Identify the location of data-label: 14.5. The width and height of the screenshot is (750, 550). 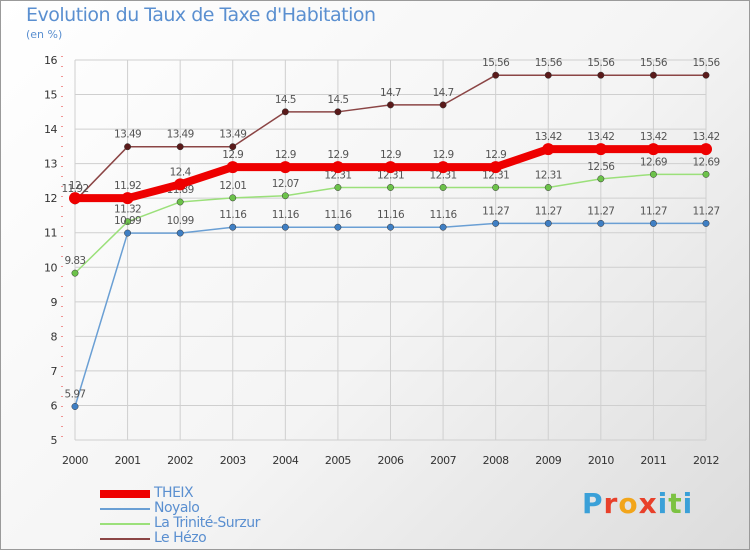
(285, 100).